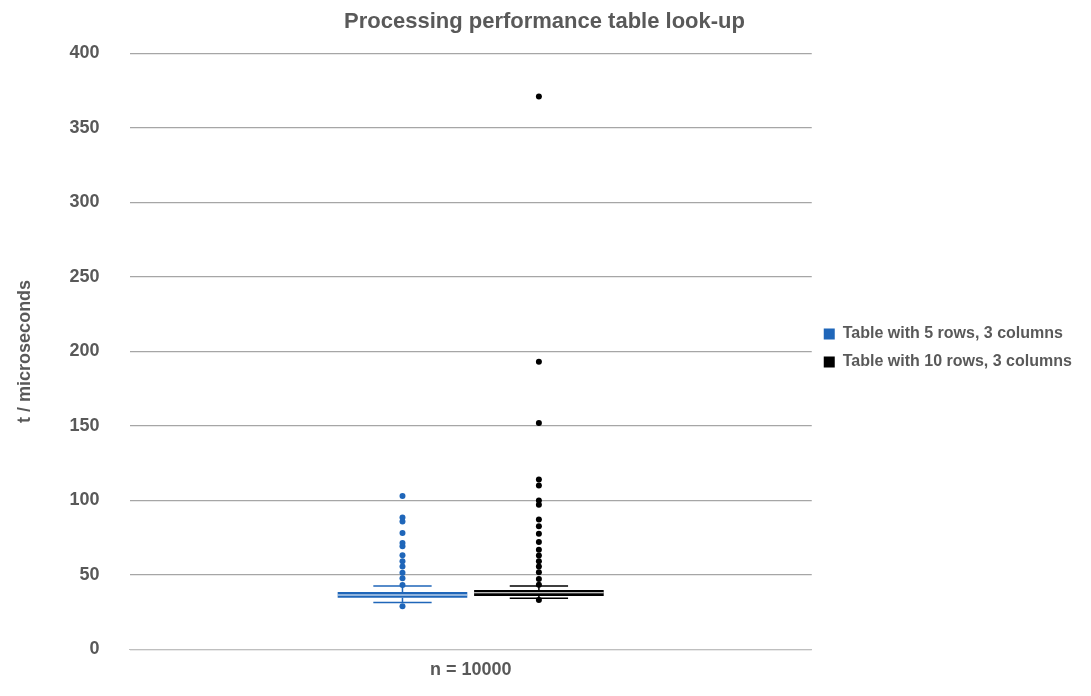  What do you see at coordinates (84, 424) in the screenshot?
I see `y-tick-label: 150` at bounding box center [84, 424].